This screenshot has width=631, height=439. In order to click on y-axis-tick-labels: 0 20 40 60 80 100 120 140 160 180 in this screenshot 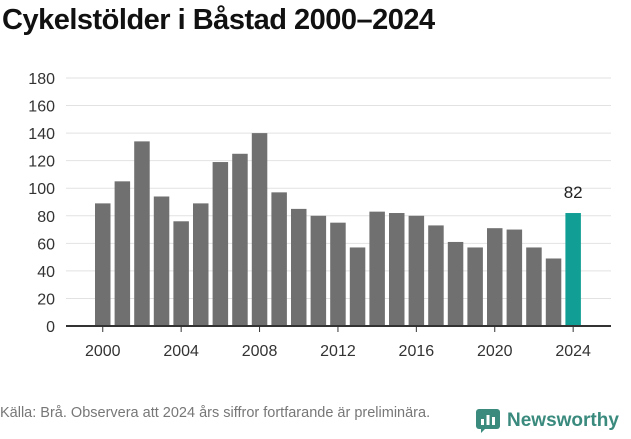, I will do `click(41, 203)`.